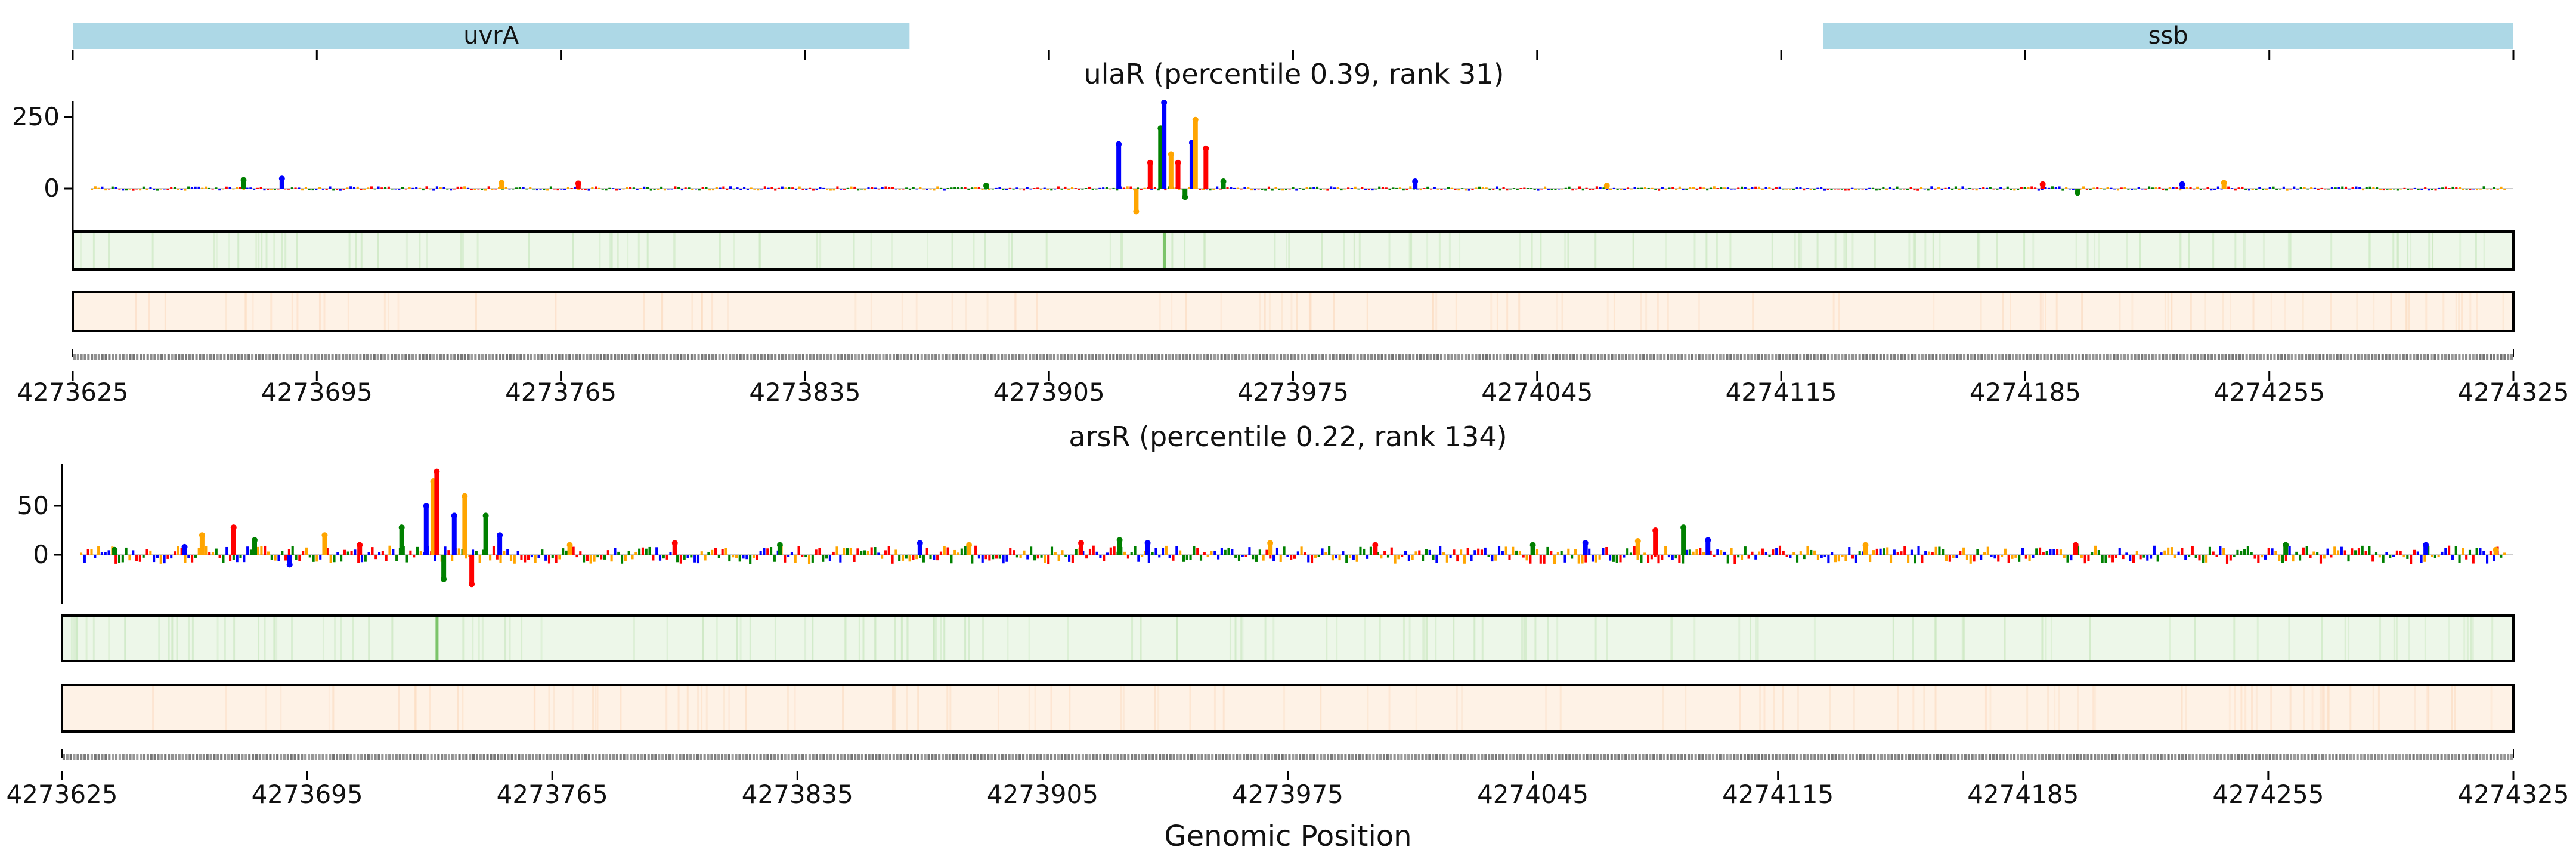 The width and height of the screenshot is (2576, 859). What do you see at coordinates (1043, 794) in the screenshot?
I see `x-tick-label: 4273905` at bounding box center [1043, 794].